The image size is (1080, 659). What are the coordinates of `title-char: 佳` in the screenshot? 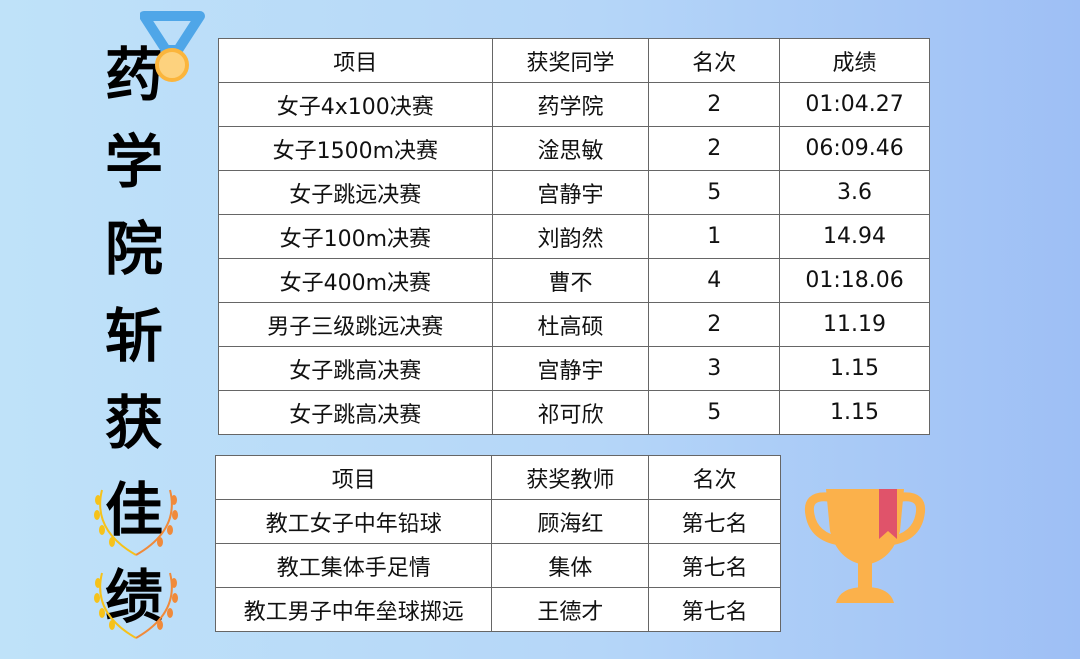 It's located at (133, 510).